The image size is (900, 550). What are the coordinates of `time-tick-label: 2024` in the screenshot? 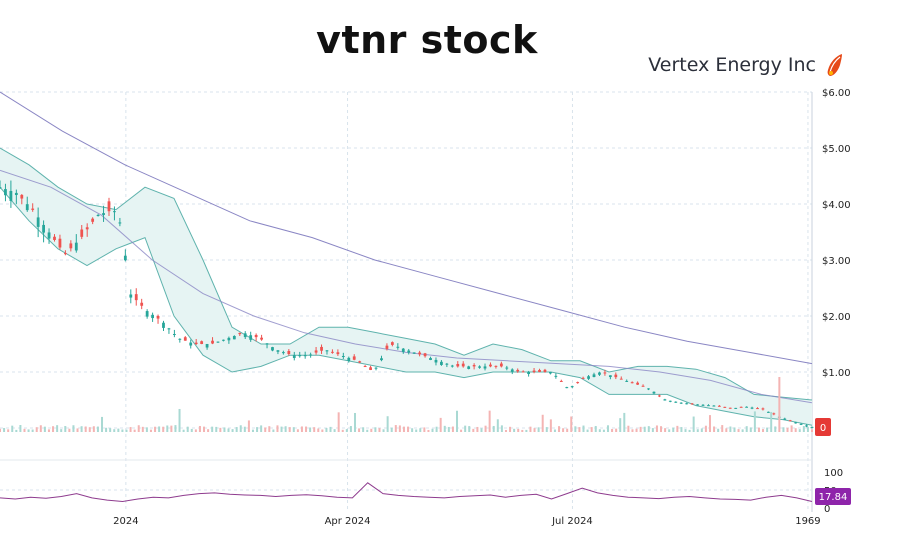 It's located at (125, 521).